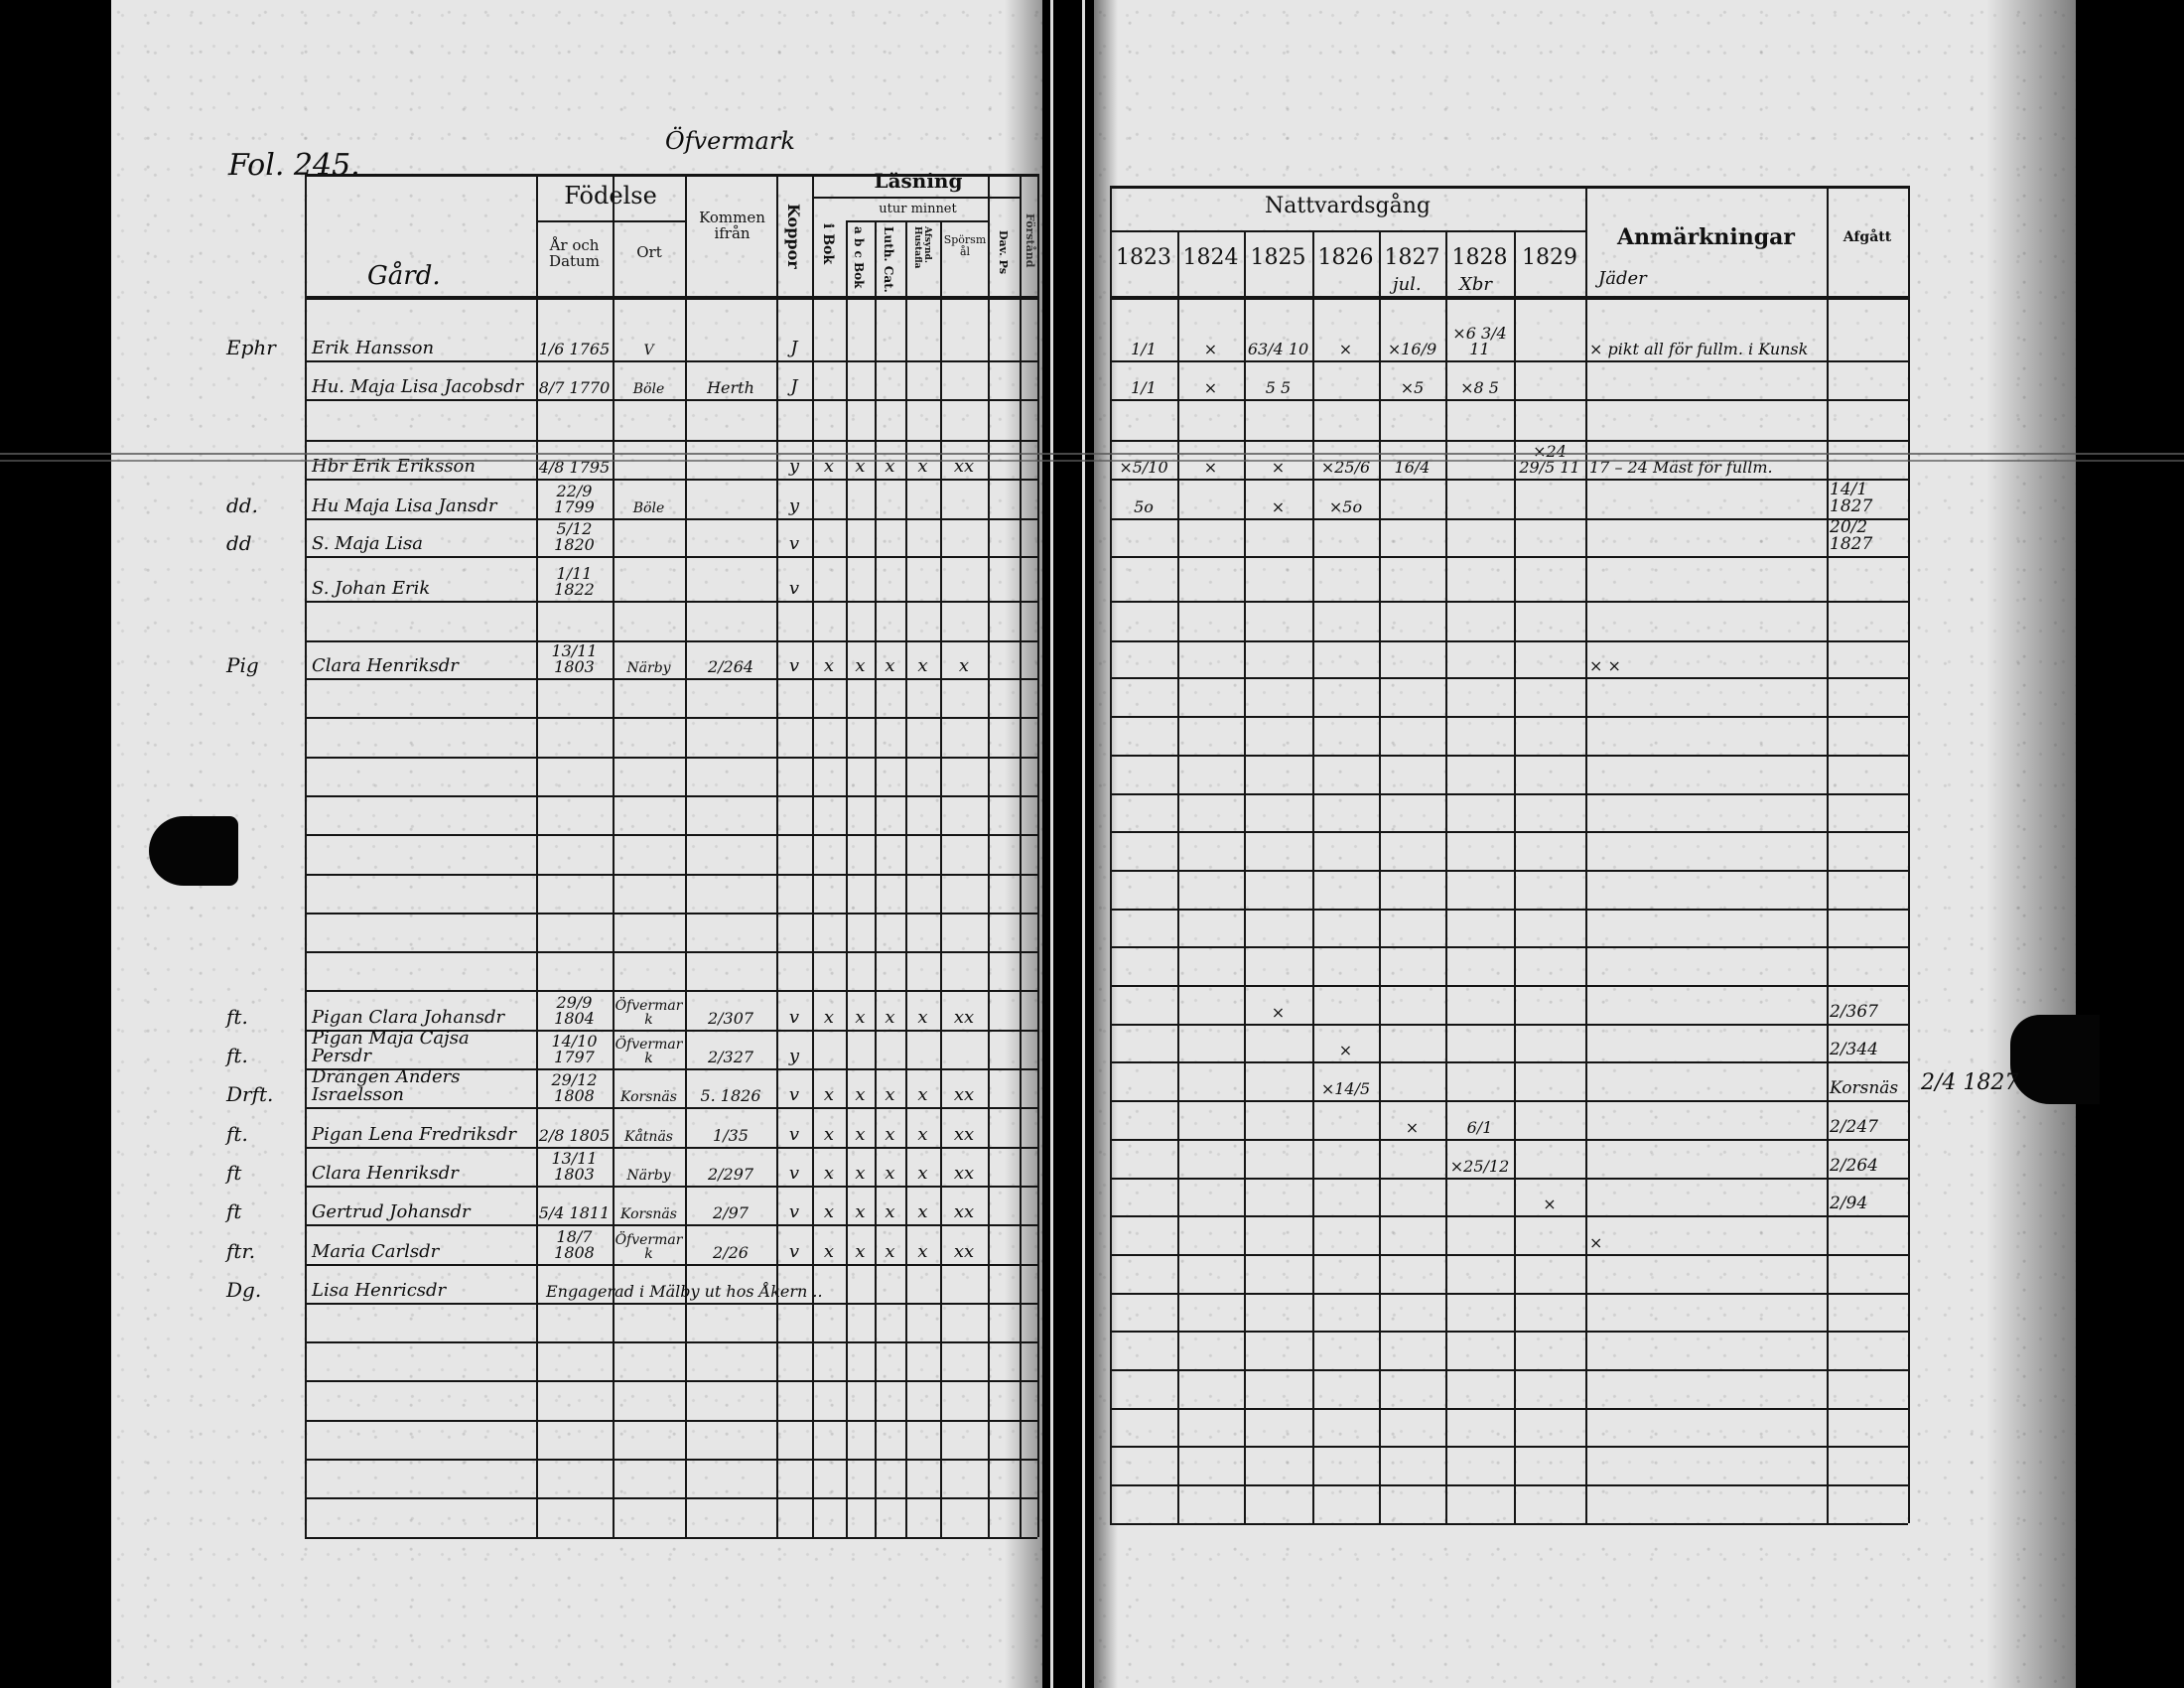 This screenshot has height=1688, width=2184. Describe the element at coordinates (1681, 467) in the screenshot. I see `remark-text: 17 – 24 Mäst för fullm.` at that location.